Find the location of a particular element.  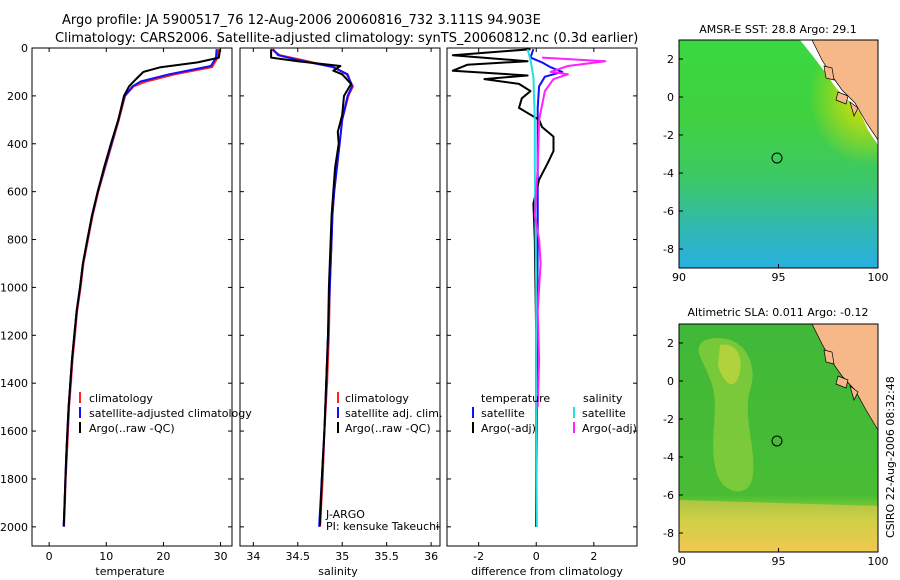

sst_map-xtick-label: 90 is located at coordinates (679, 277).